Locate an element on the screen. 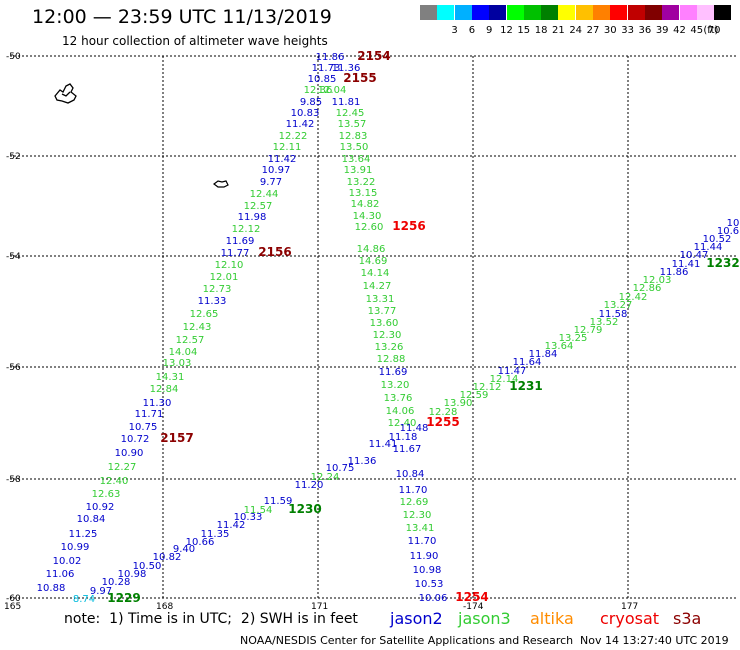 The width and height of the screenshot is (740, 650). wave-height-value: 12.04 is located at coordinates (332, 90).